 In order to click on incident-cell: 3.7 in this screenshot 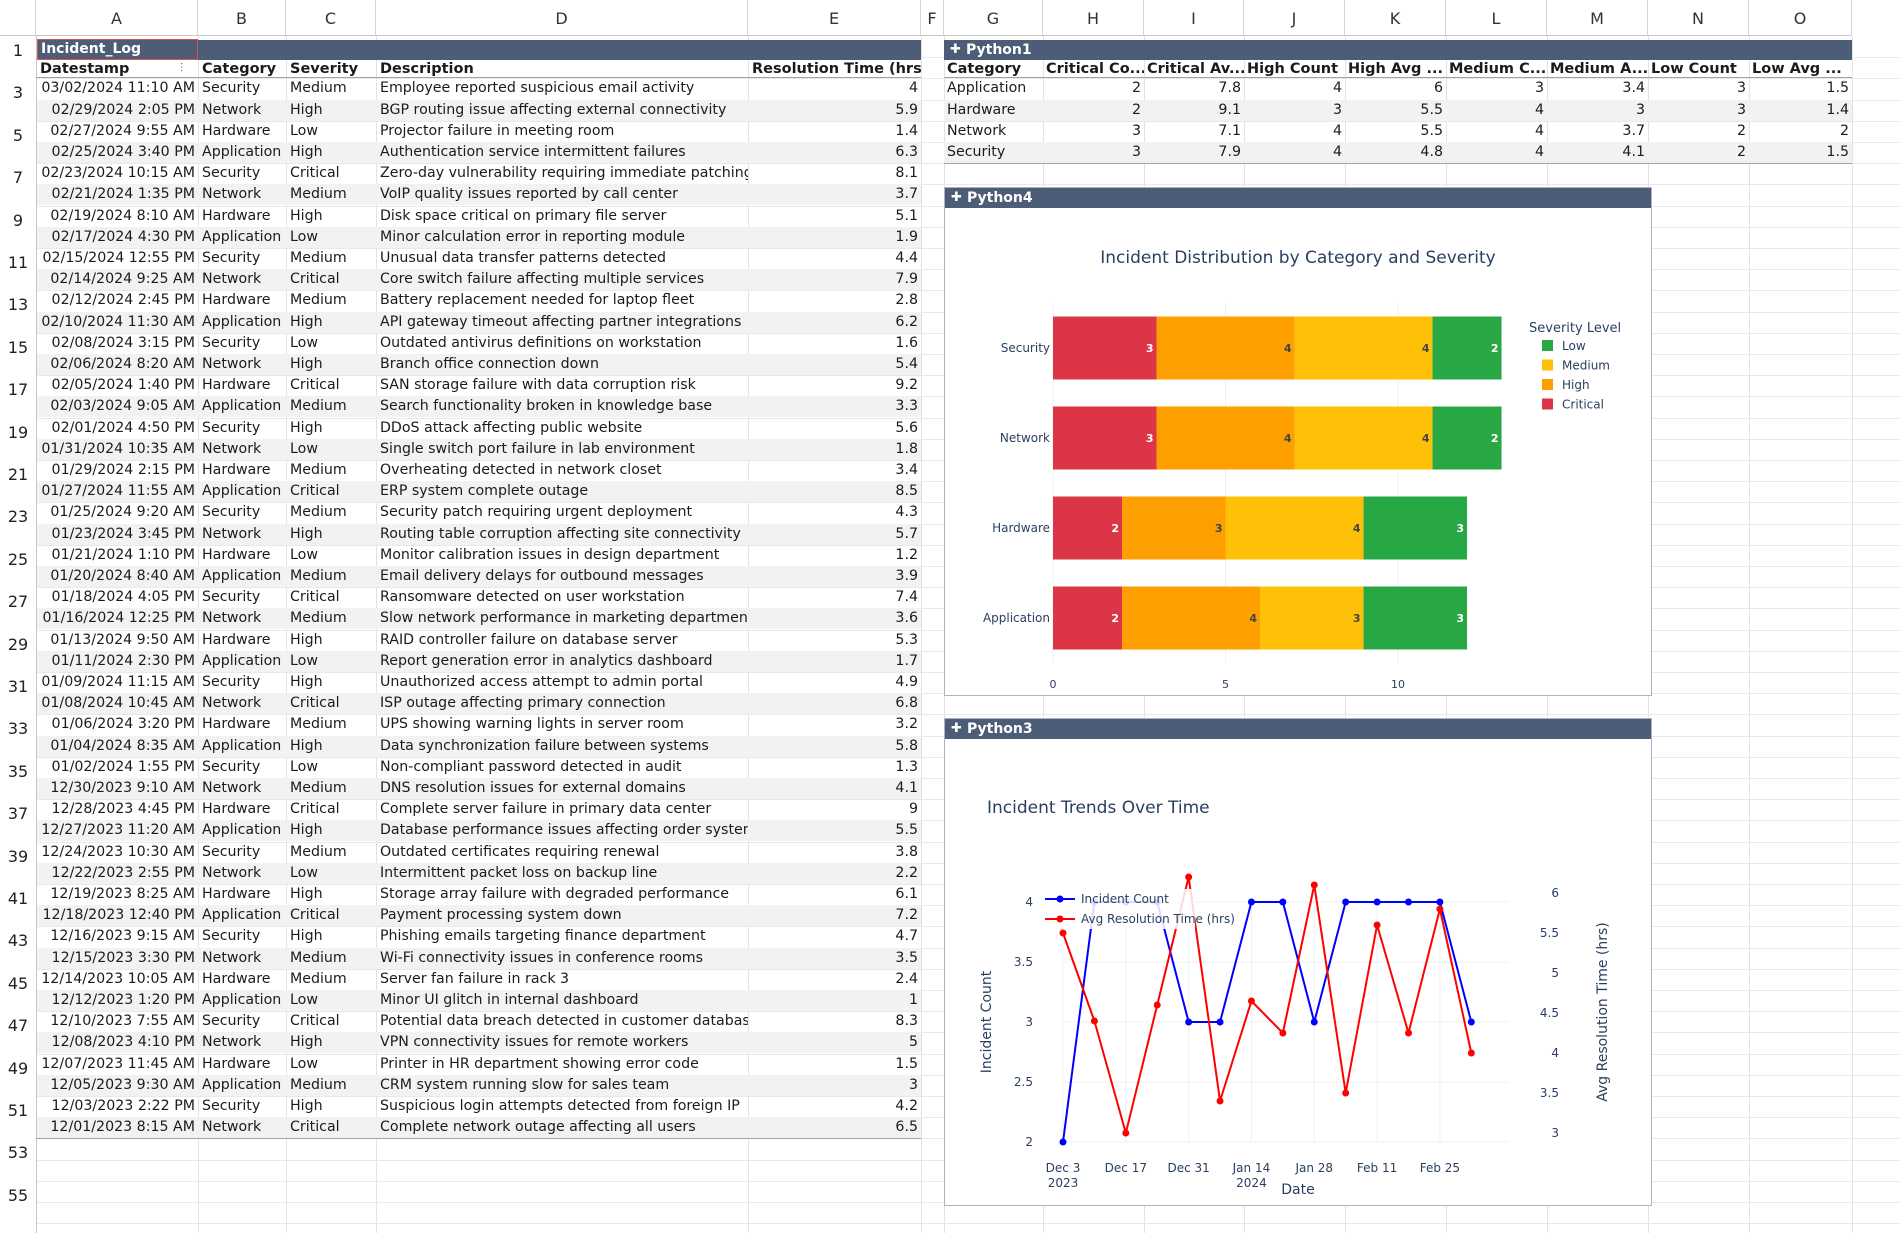, I will do `click(906, 194)`.